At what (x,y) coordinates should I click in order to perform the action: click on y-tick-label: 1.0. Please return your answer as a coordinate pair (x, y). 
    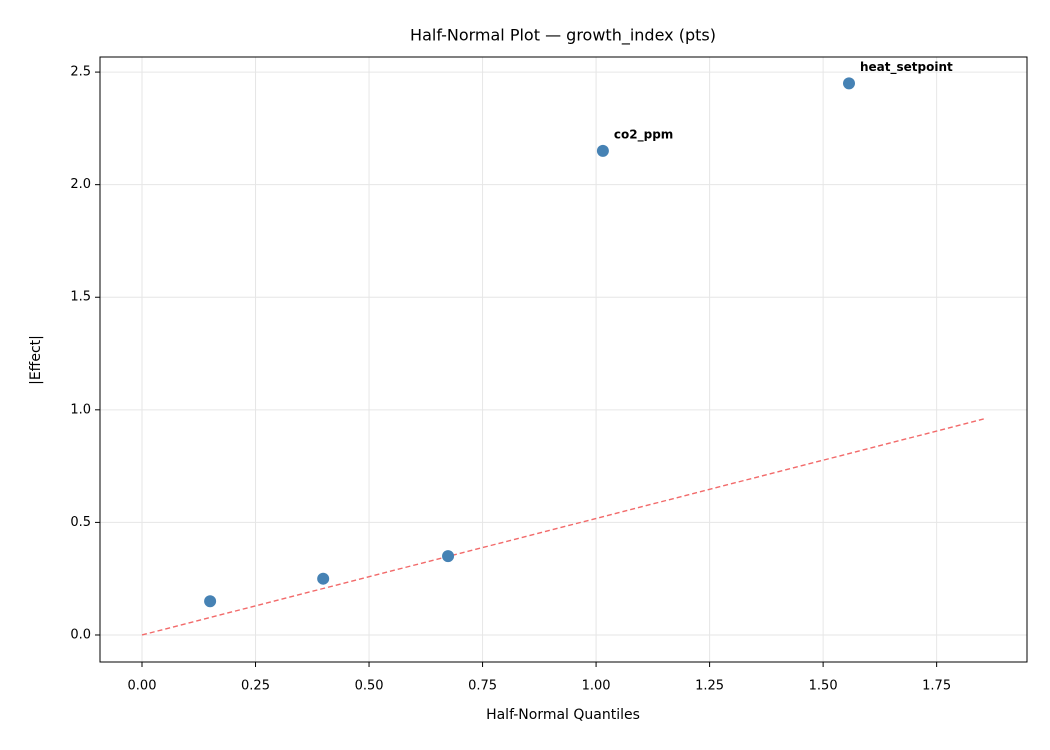
    Looking at the image, I should click on (80, 409).